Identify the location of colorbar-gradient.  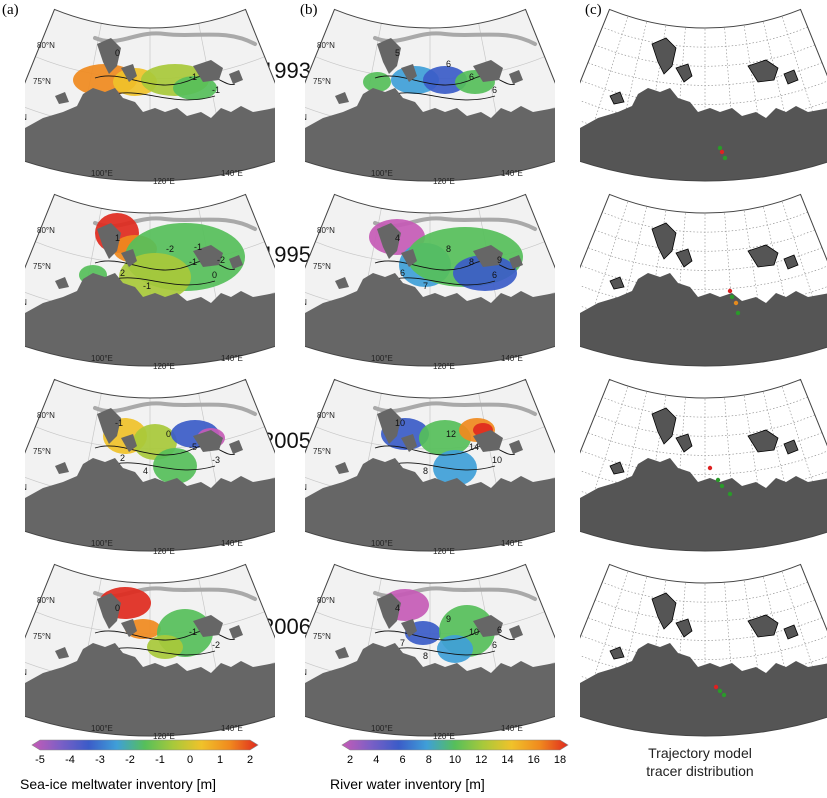
(455, 745).